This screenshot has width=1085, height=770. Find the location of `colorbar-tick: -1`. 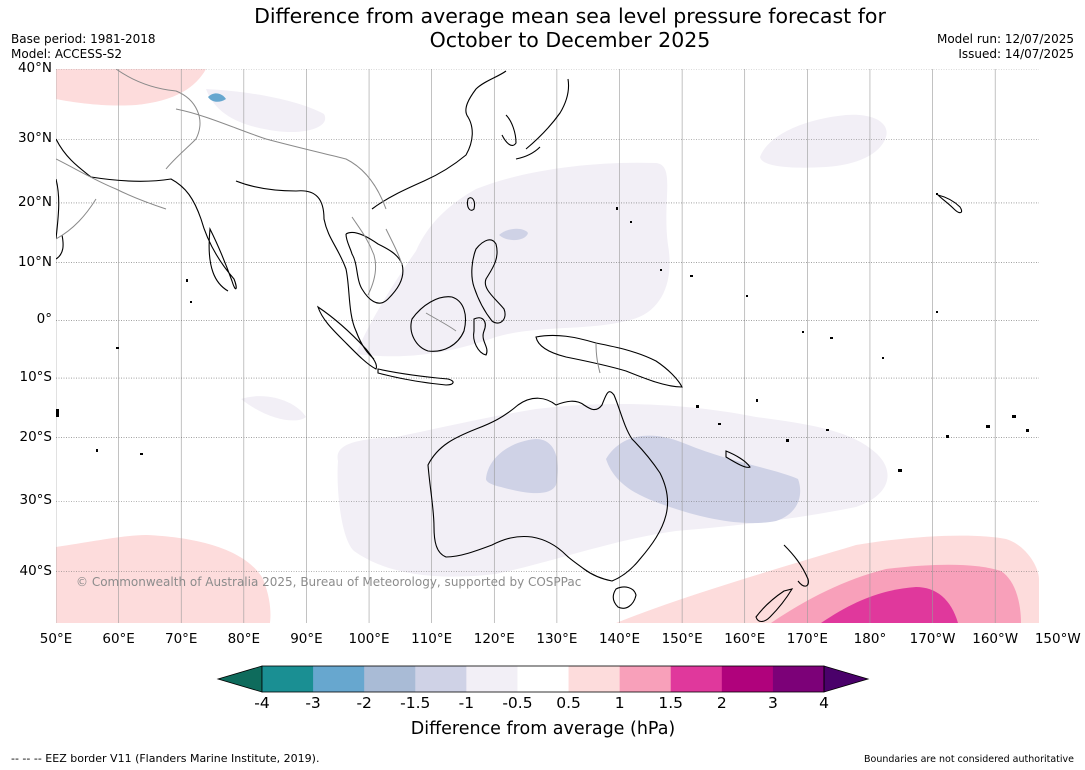

colorbar-tick: -1 is located at coordinates (466, 703).